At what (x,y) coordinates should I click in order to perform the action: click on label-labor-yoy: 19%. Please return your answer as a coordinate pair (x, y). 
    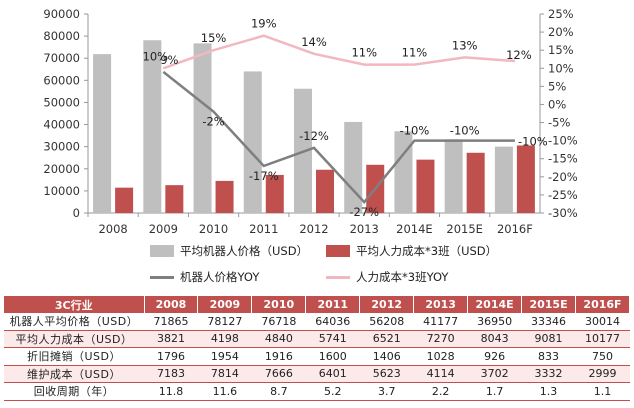
    Looking at the image, I should click on (264, 24).